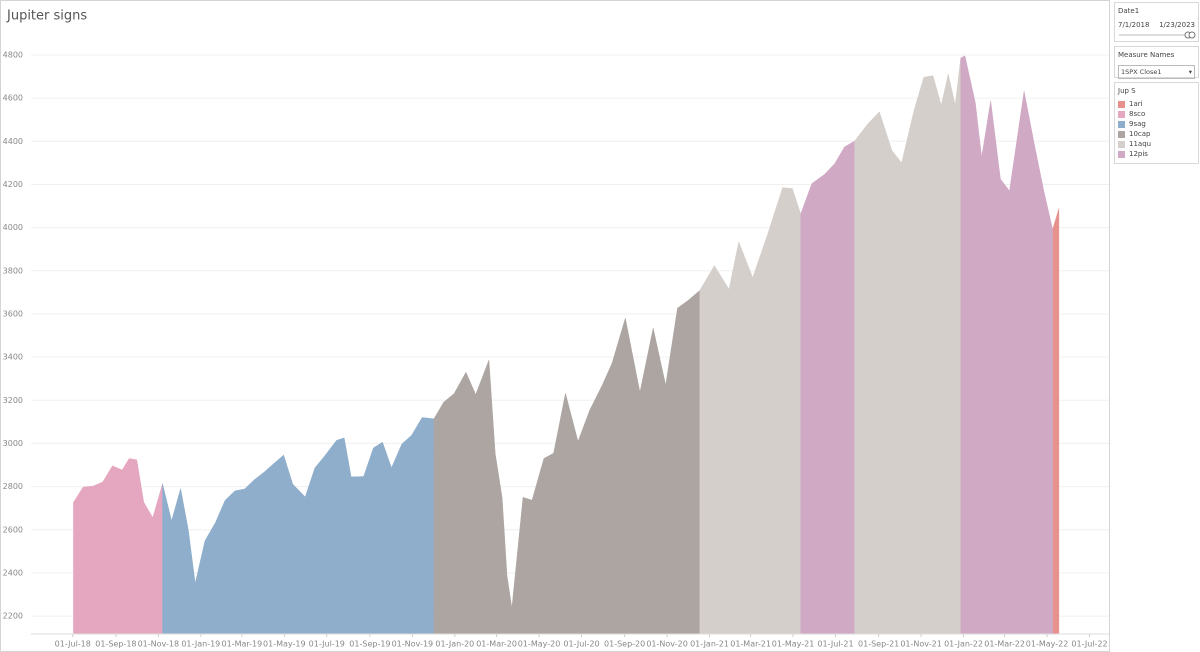 Image resolution: width=1200 pixels, height=652 pixels. Describe the element at coordinates (413, 644) in the screenshot. I see `x-tick-label: 01-Nov-19` at that location.